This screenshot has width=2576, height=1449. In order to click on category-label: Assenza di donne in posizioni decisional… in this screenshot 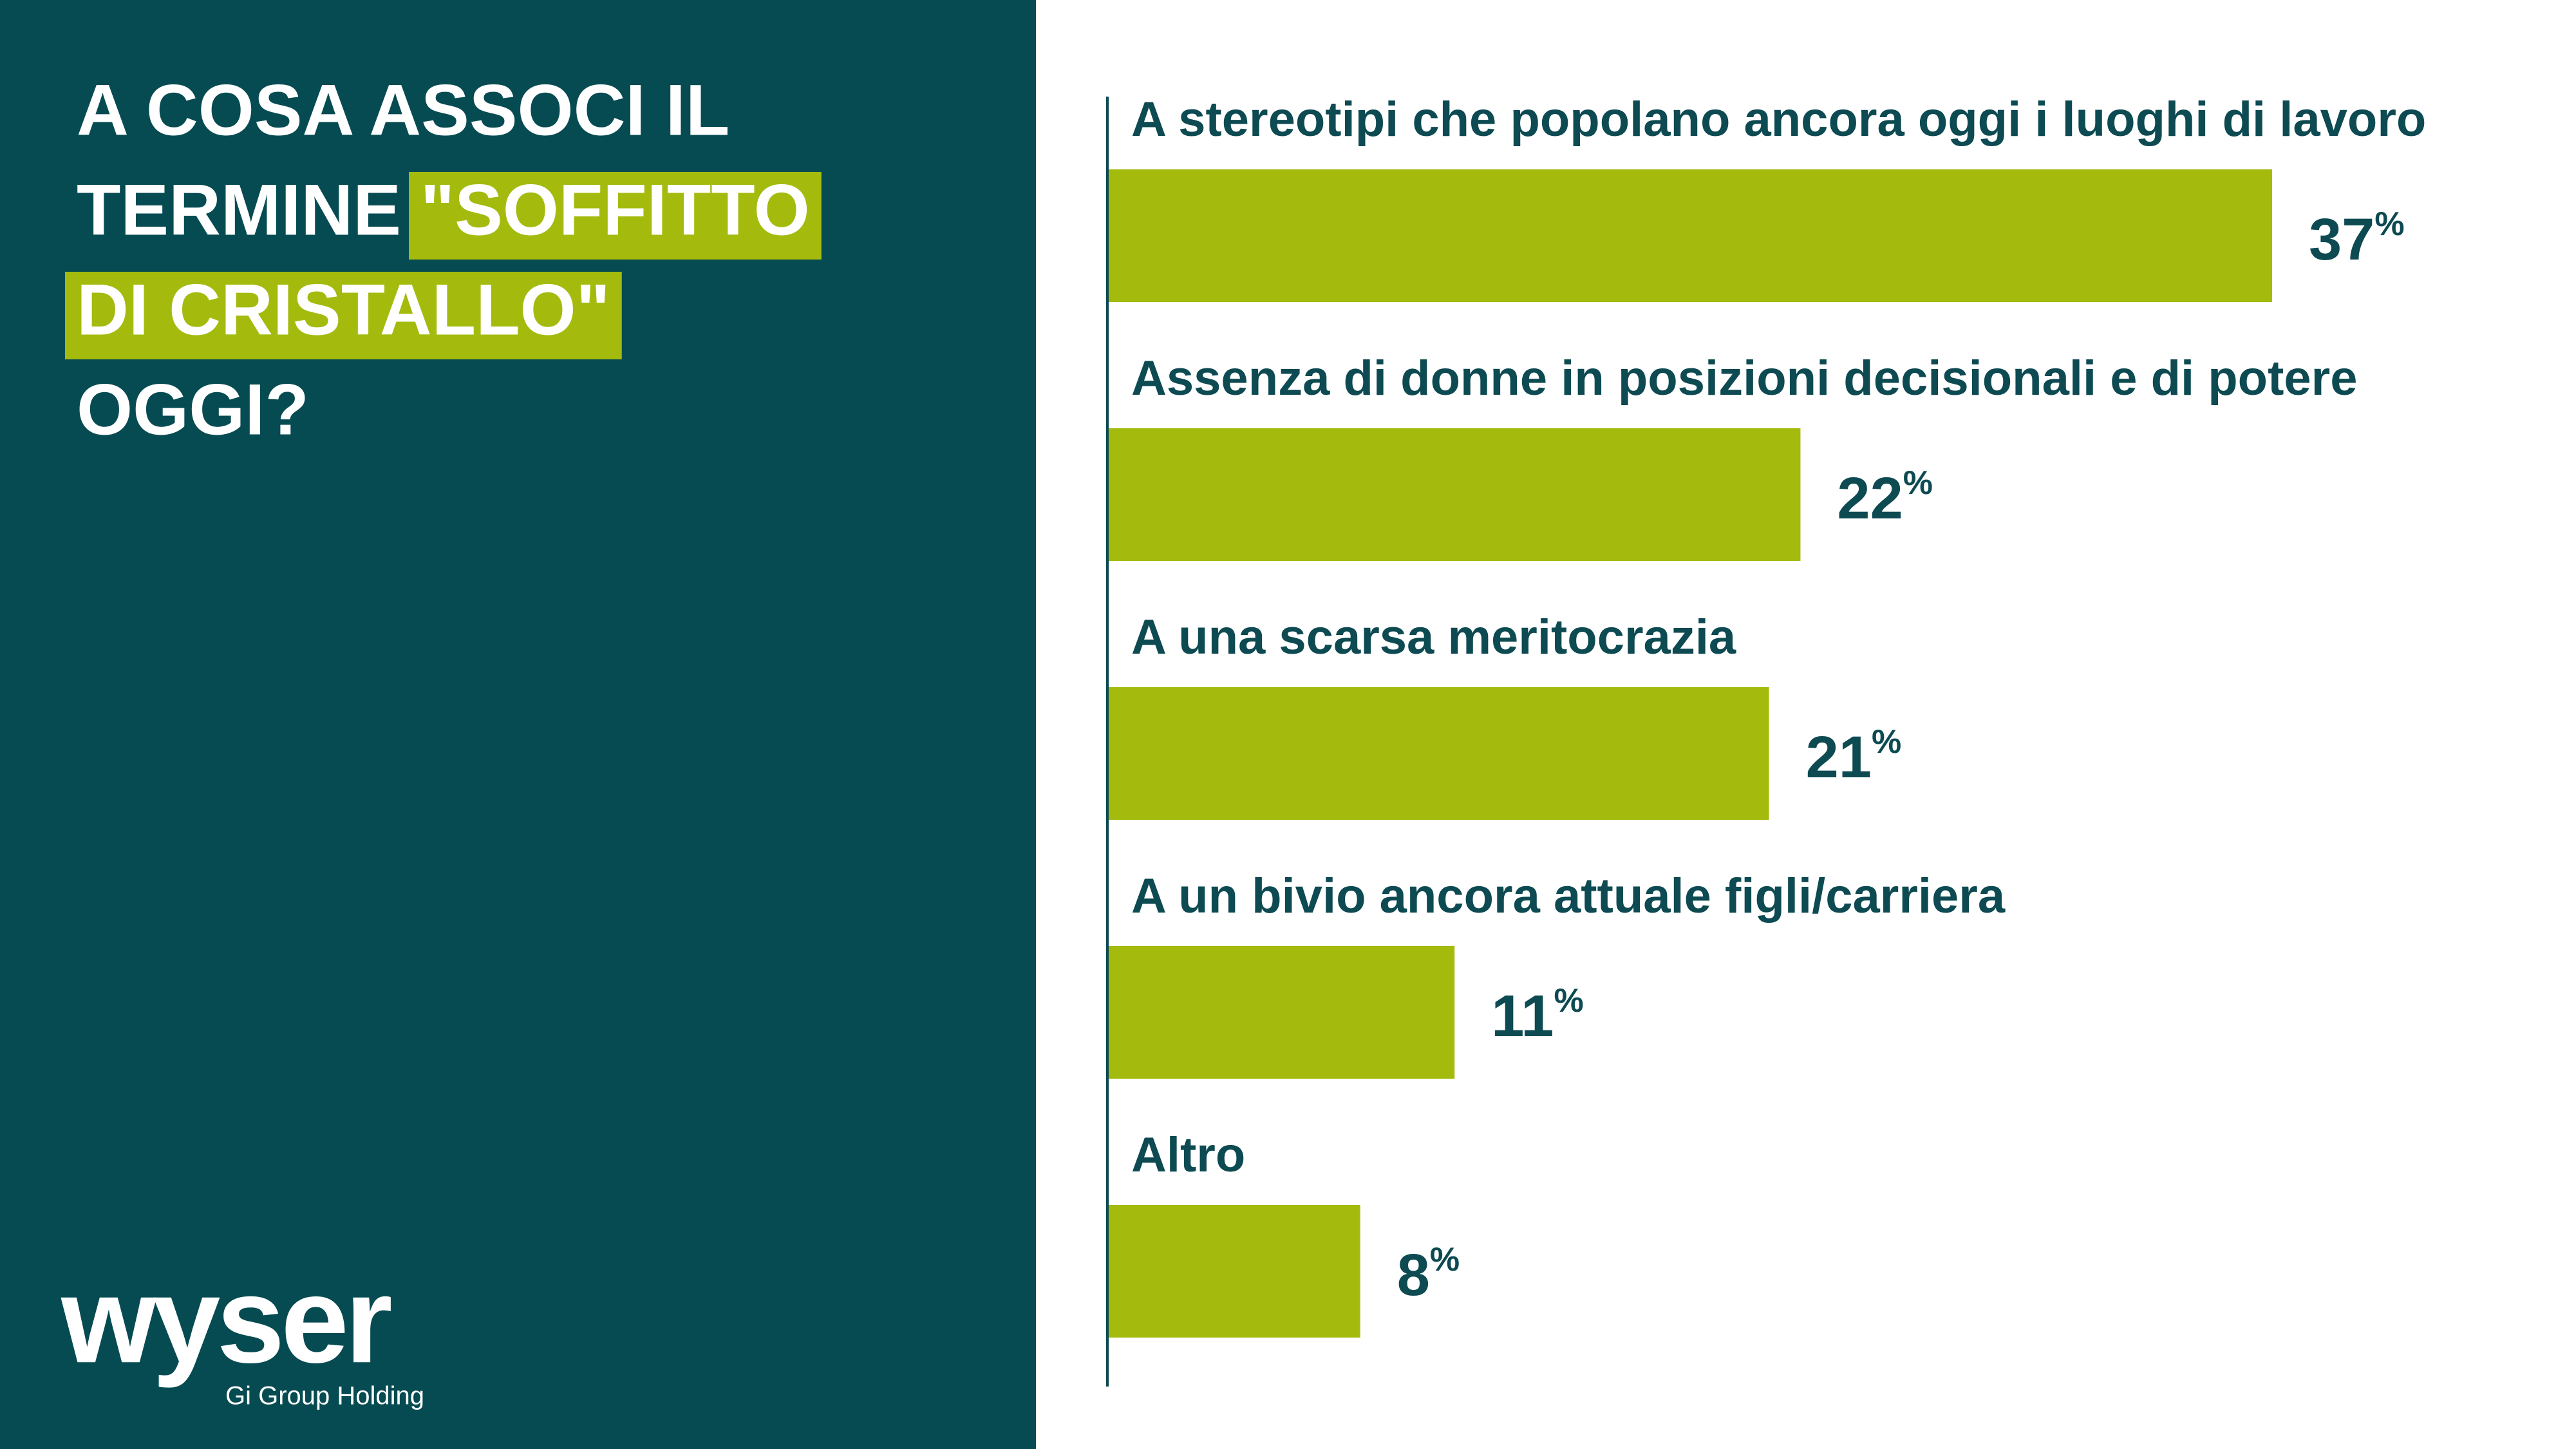, I will do `click(1744, 379)`.